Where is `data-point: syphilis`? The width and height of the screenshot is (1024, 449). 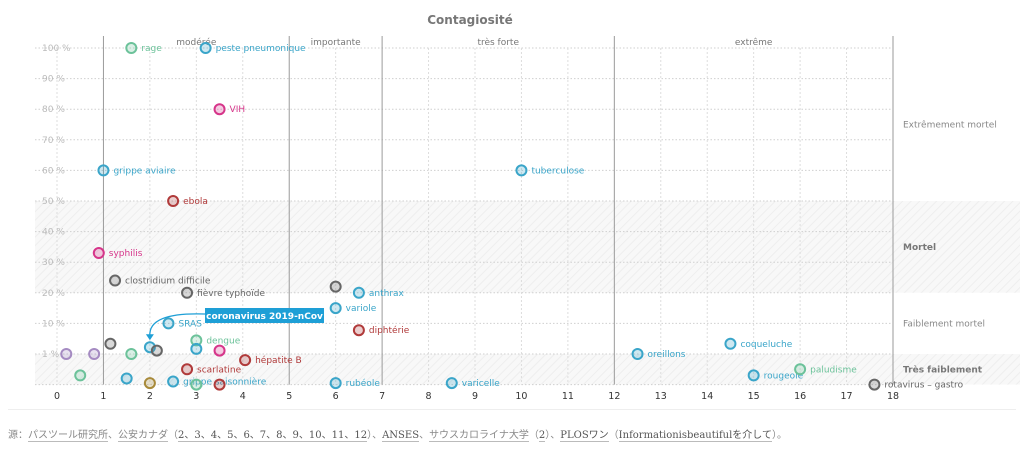 data-point: syphilis is located at coordinates (117, 253).